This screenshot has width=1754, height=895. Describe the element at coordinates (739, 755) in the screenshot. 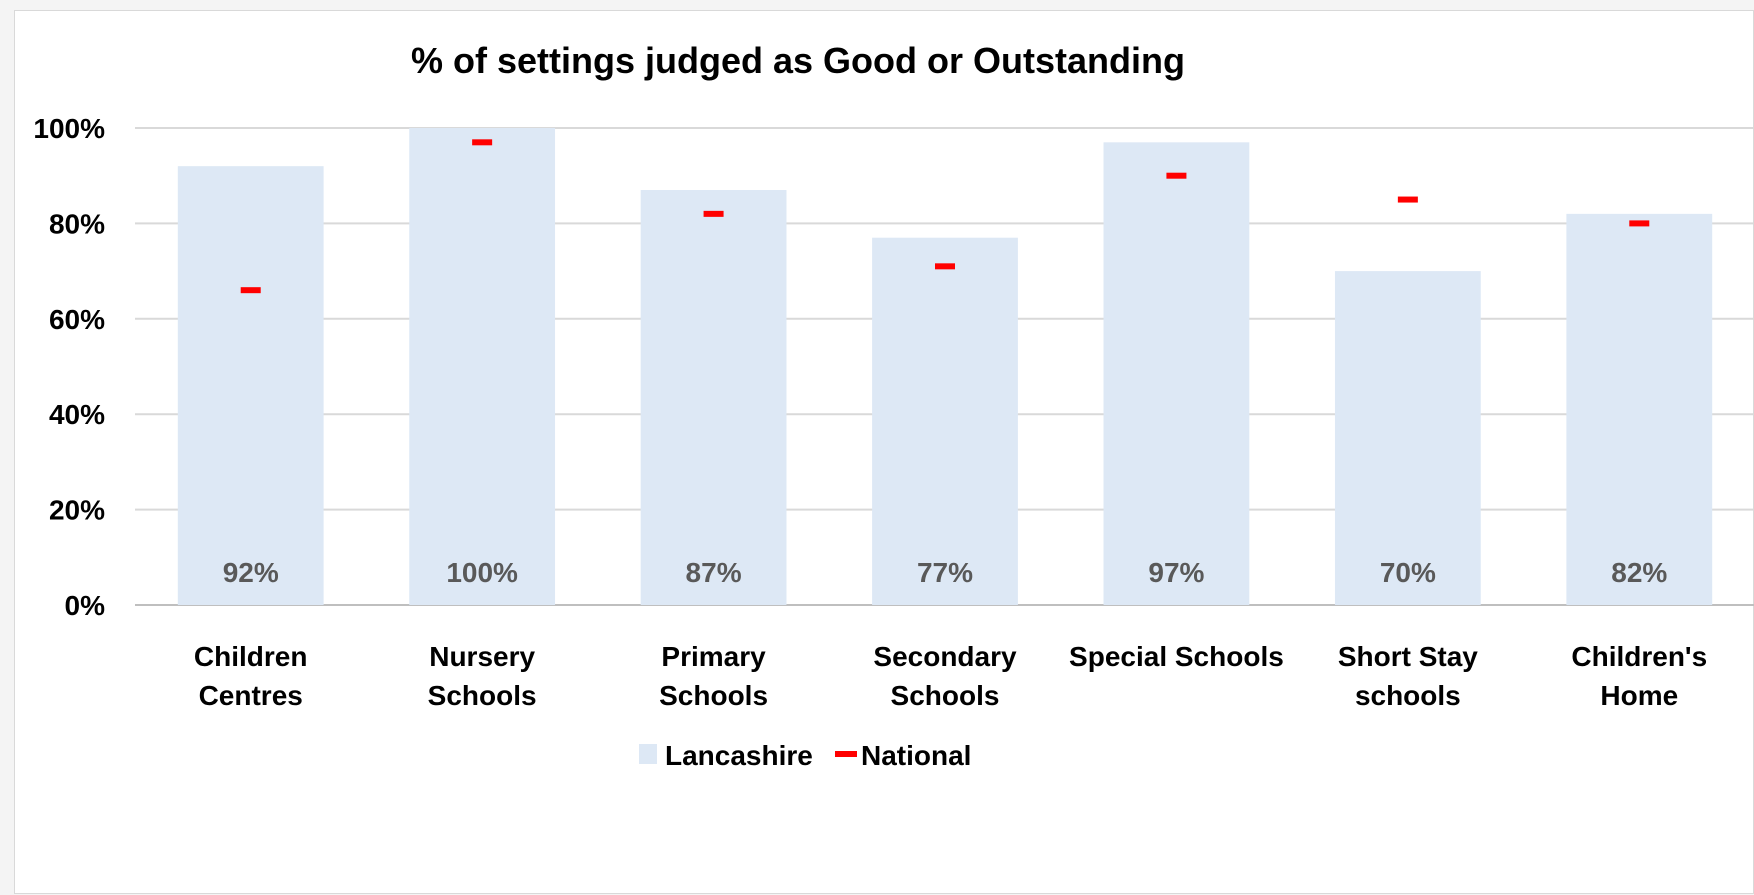

I see `legend-label-lancashire: Lancashire` at that location.